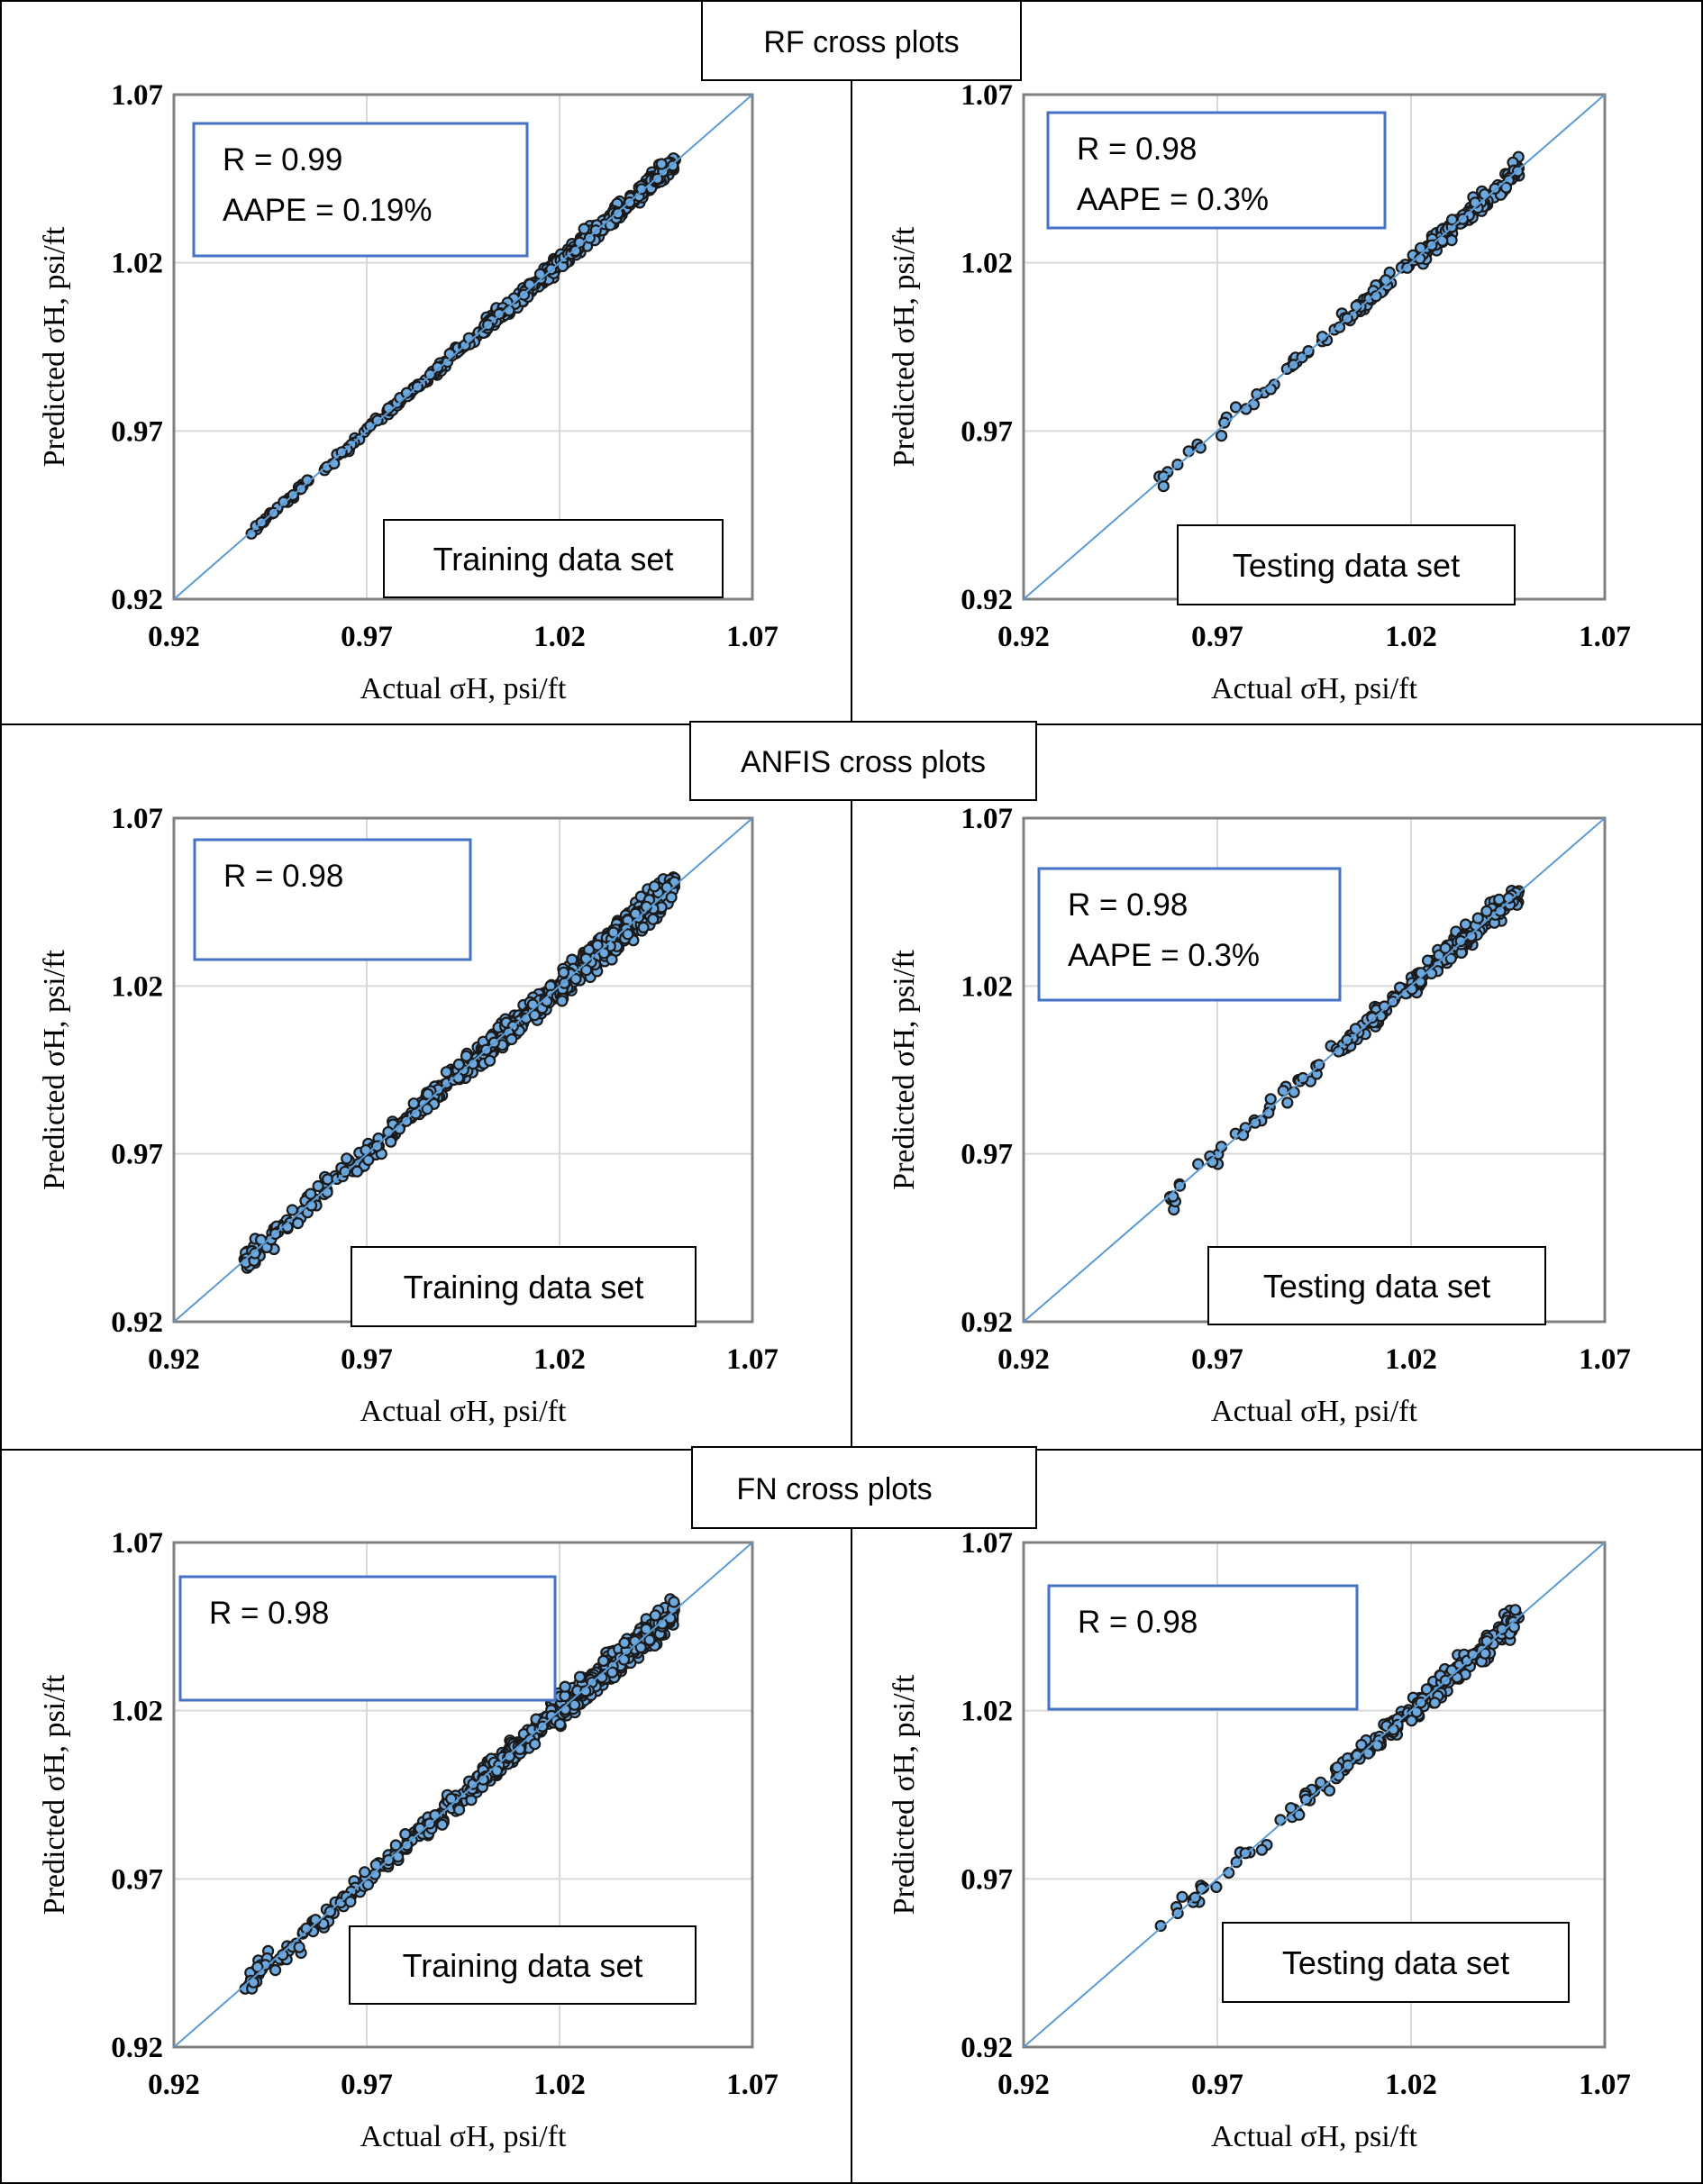  Describe the element at coordinates (328, 211) in the screenshot. I see `stats-text: AAPE = 0.19%` at that location.